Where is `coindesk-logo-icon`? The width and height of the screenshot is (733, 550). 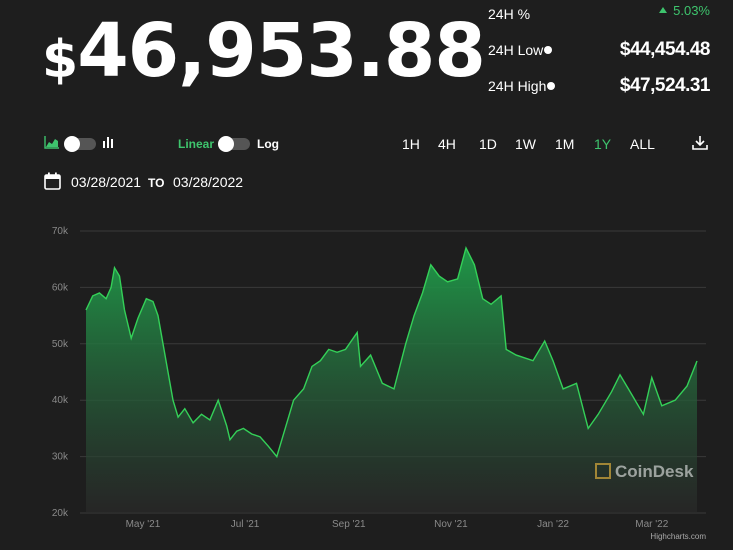
coindesk-logo-icon is located at coordinates (603, 470).